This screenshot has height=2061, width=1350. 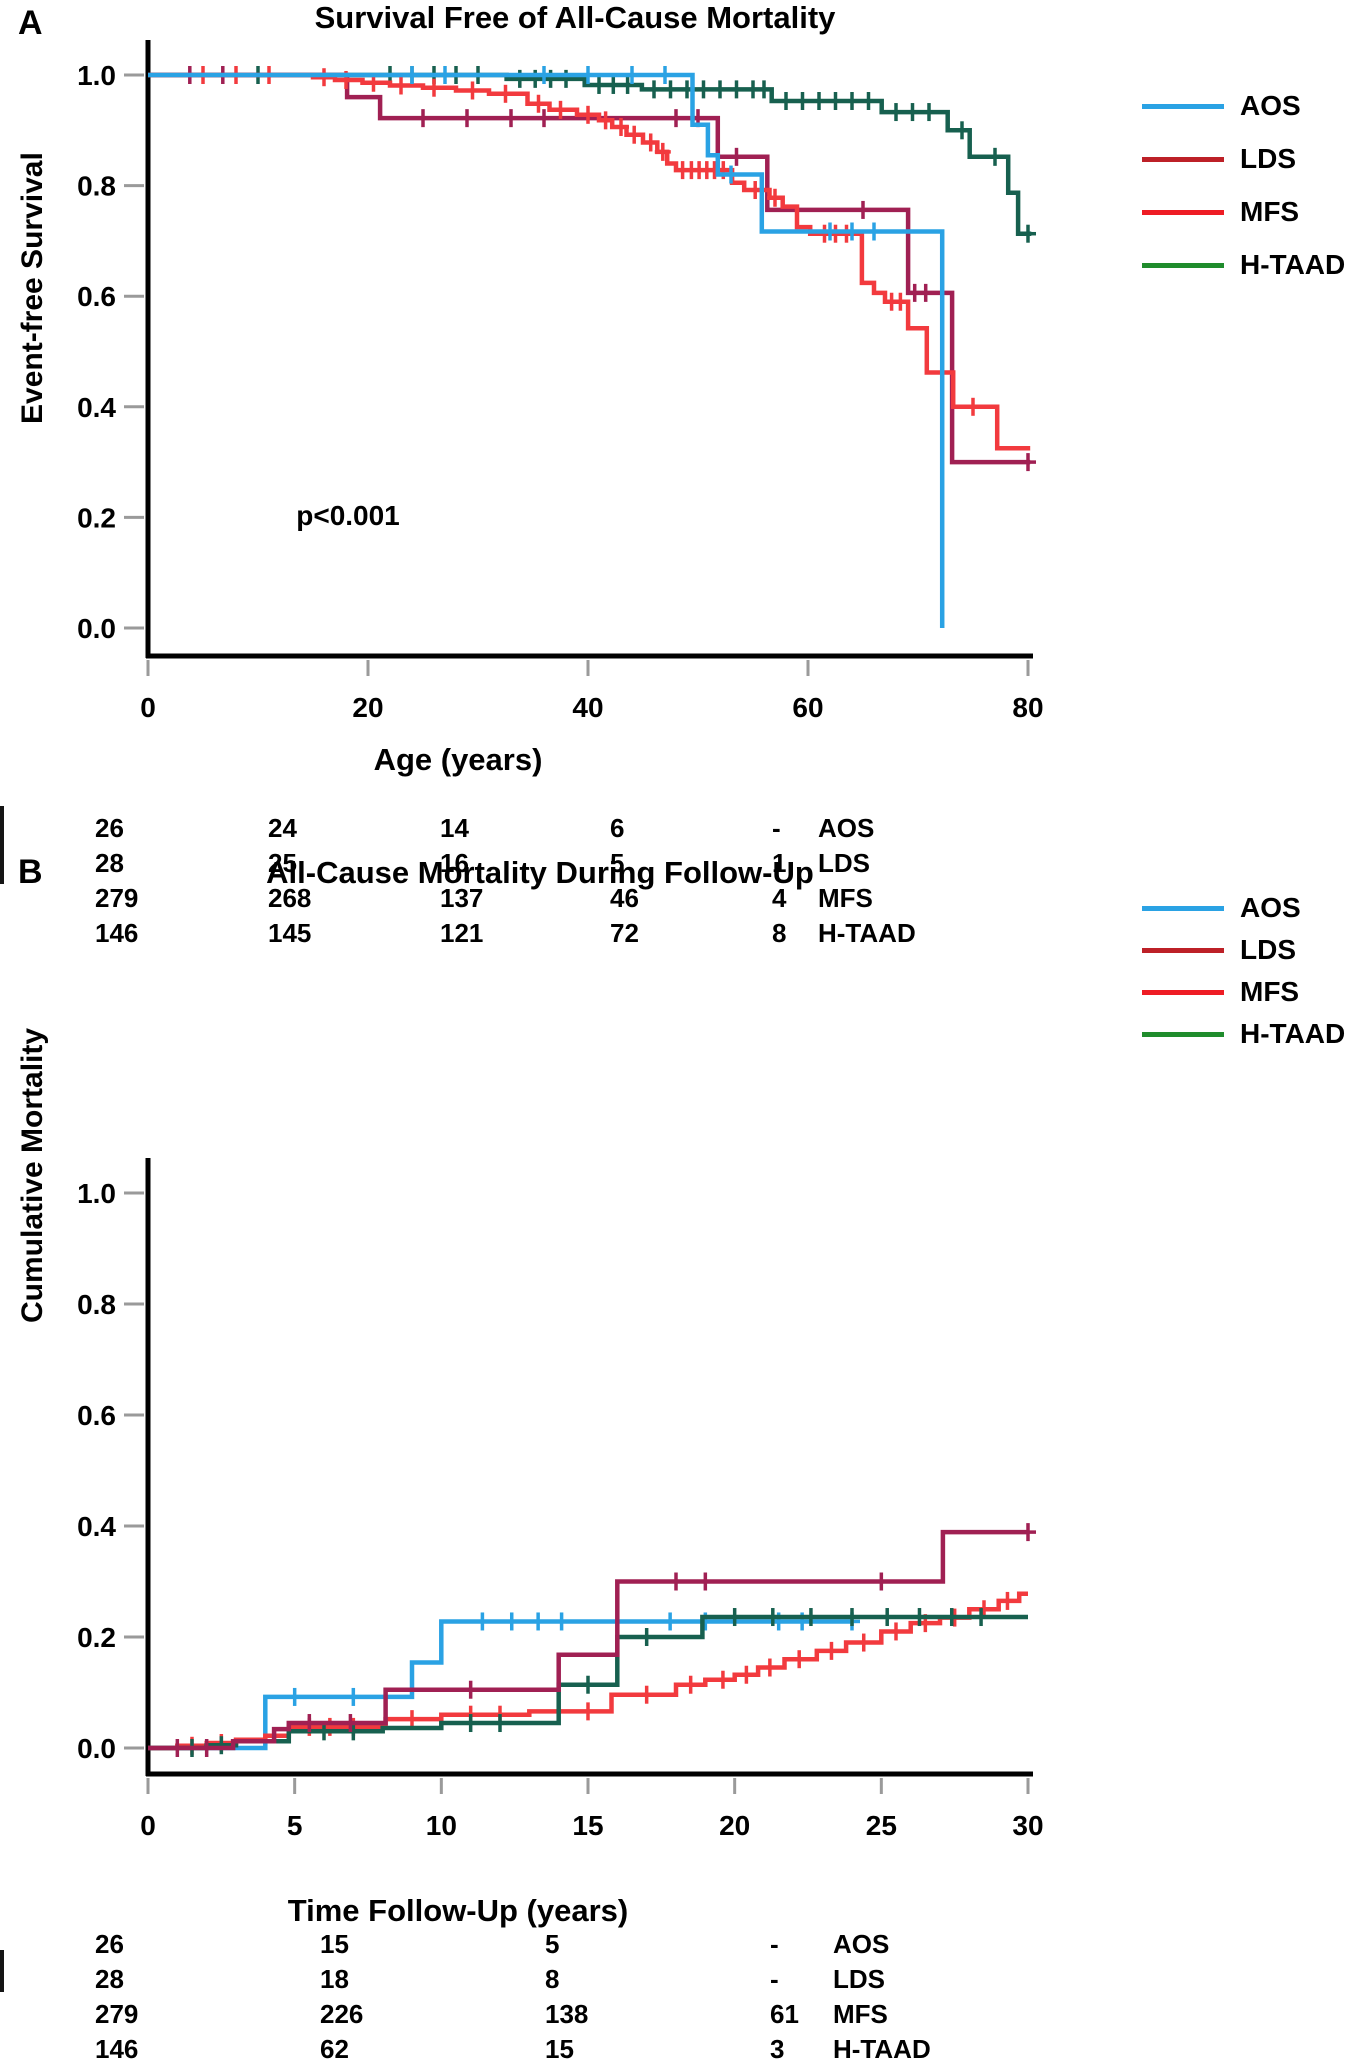 What do you see at coordinates (282, 863) in the screenshot?
I see `risk-count-LDS: 25` at bounding box center [282, 863].